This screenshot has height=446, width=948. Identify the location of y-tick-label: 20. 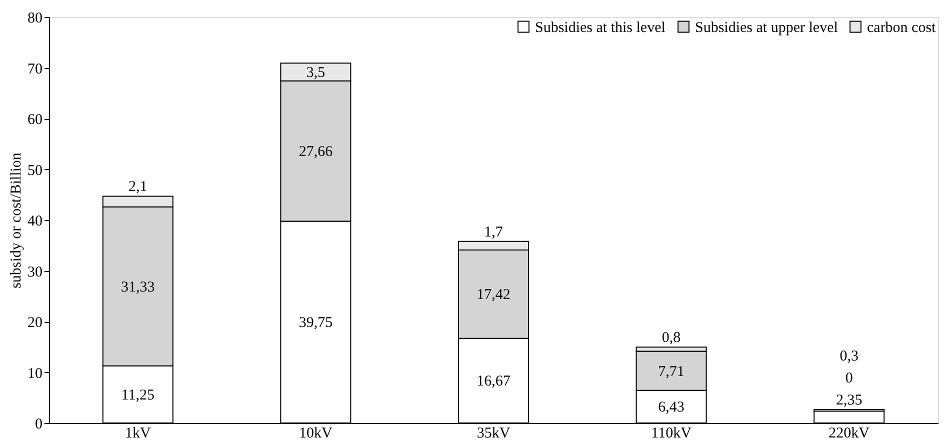
(35, 323).